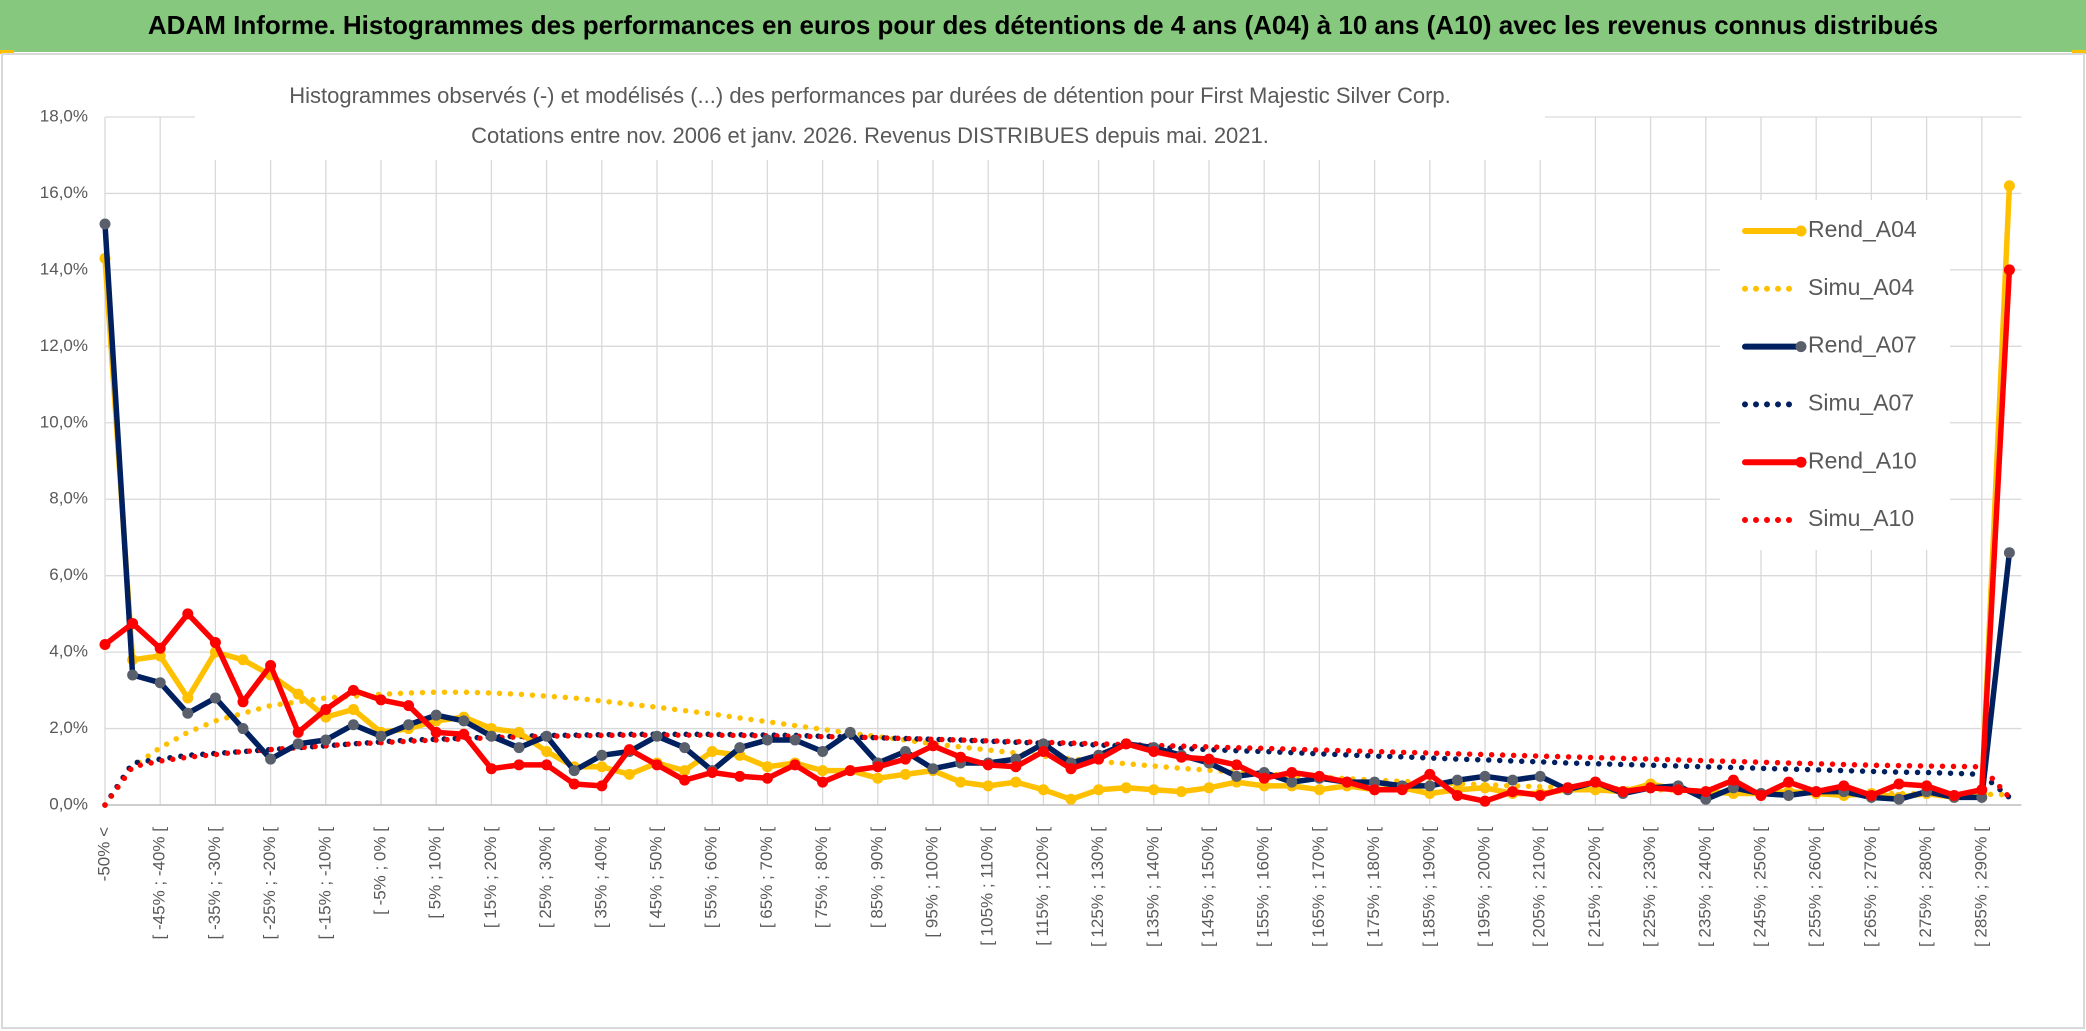 The height and width of the screenshot is (1031, 2086). What do you see at coordinates (1097, 887) in the screenshot?
I see `x-tick-label: [ 125% ; 130% [` at bounding box center [1097, 887].